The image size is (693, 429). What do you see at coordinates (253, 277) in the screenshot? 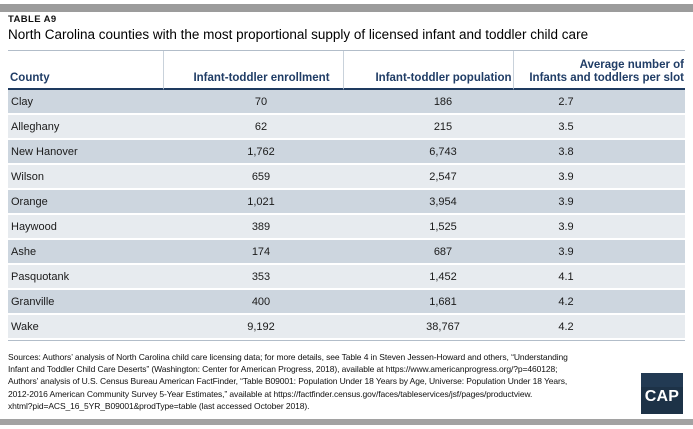
I see `value-cell: 353` at bounding box center [253, 277].